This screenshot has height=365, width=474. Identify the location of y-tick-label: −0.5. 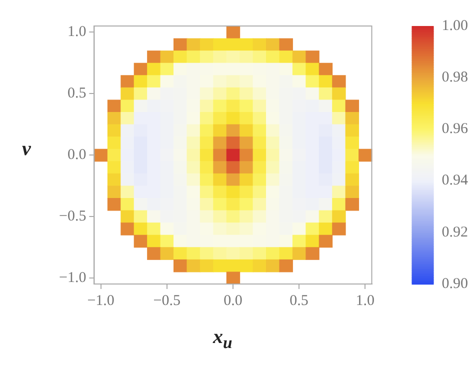
(72, 216).